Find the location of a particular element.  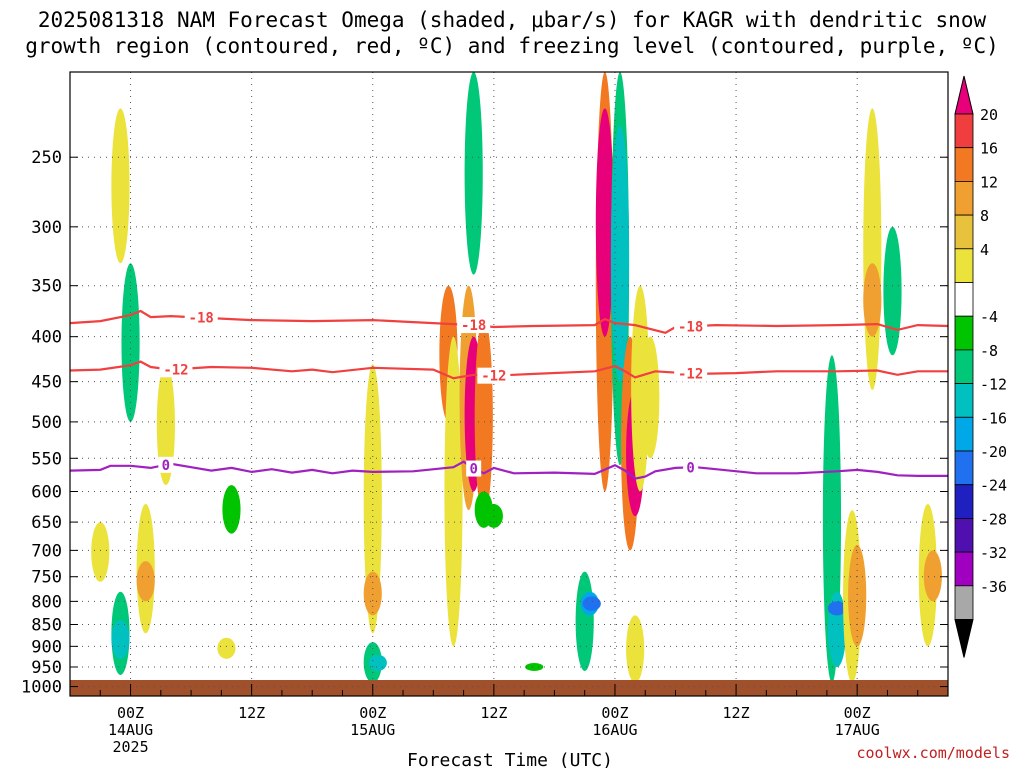

colorbar: 20 16 12 8 4 -4 -8 -12 -16 -20 -24 -28 -32 -36 is located at coordinates (980, 366).